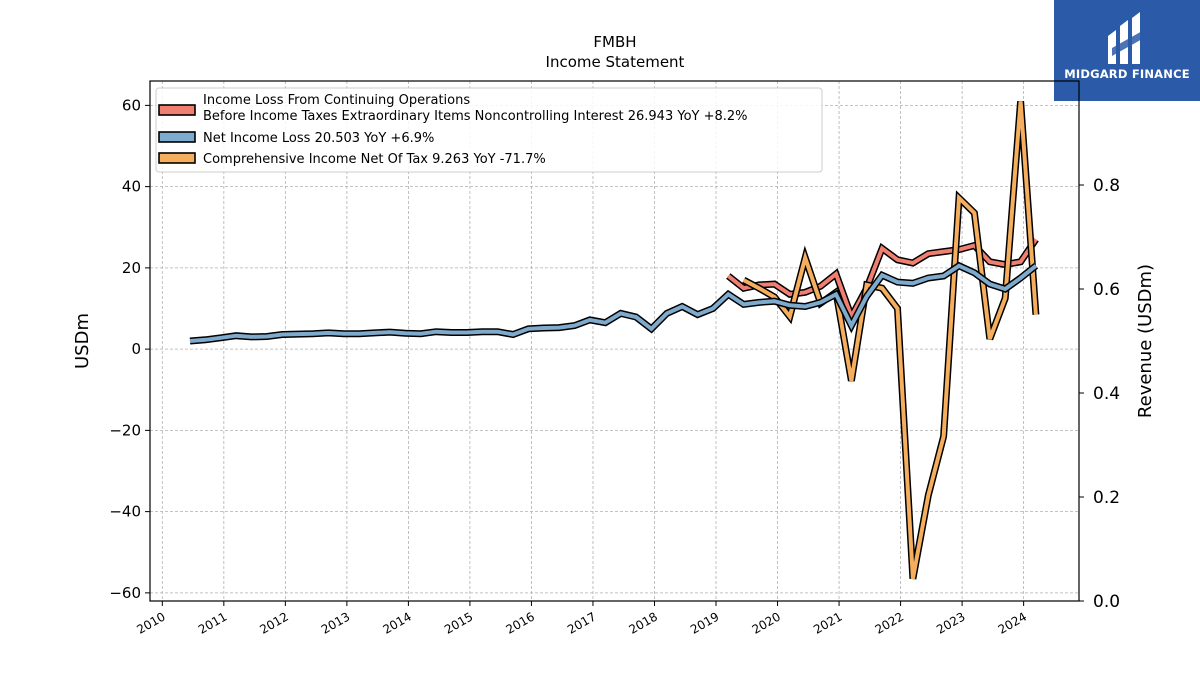  What do you see at coordinates (581, 622) in the screenshot?
I see `x-tick-label: 2017` at bounding box center [581, 622].